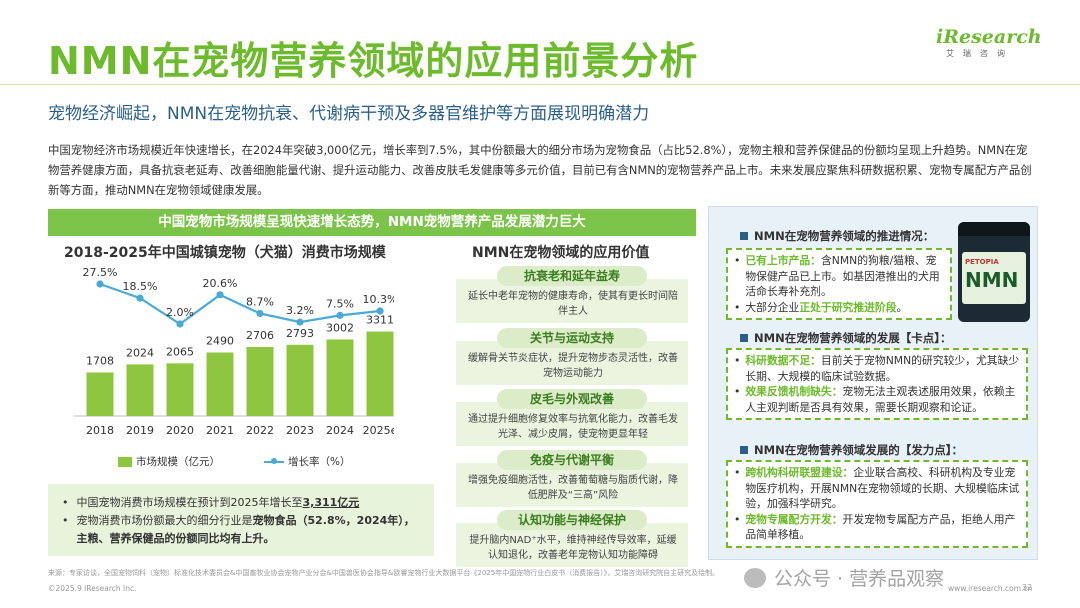 The width and height of the screenshot is (1080, 608). I want to click on value-desc: 延长中老年宠物的健康寿命，使其有更长时间陪伴主人, so click(572, 301).